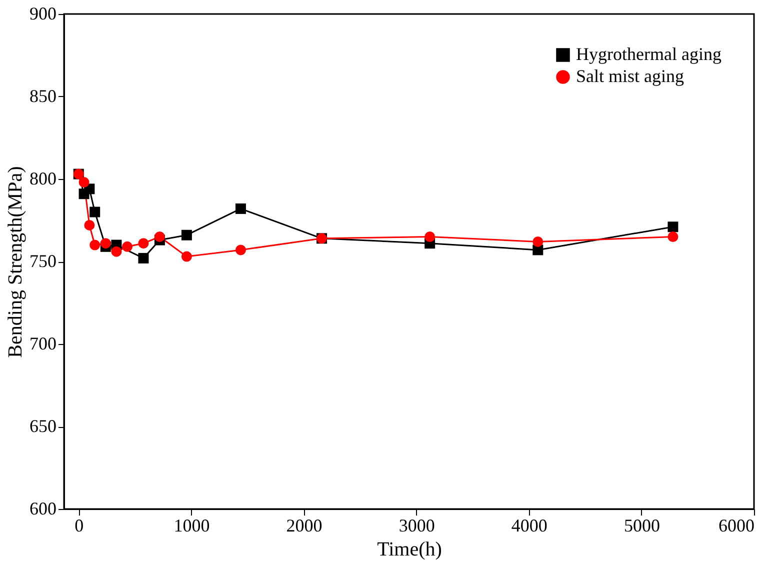 The height and width of the screenshot is (572, 768). Describe the element at coordinates (43, 508) in the screenshot. I see `y-tick-label: 600` at that location.